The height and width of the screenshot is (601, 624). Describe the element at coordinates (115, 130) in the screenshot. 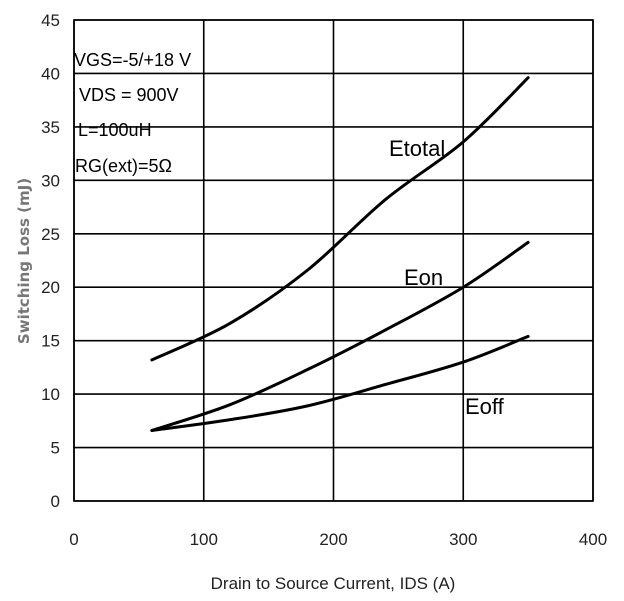

I see `annotation-inductance: L=100uH` at that location.